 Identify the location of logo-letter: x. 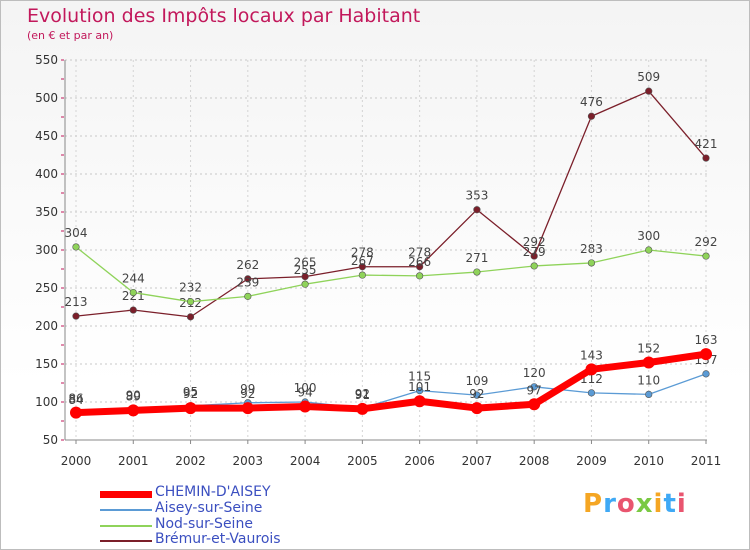
(644, 504).